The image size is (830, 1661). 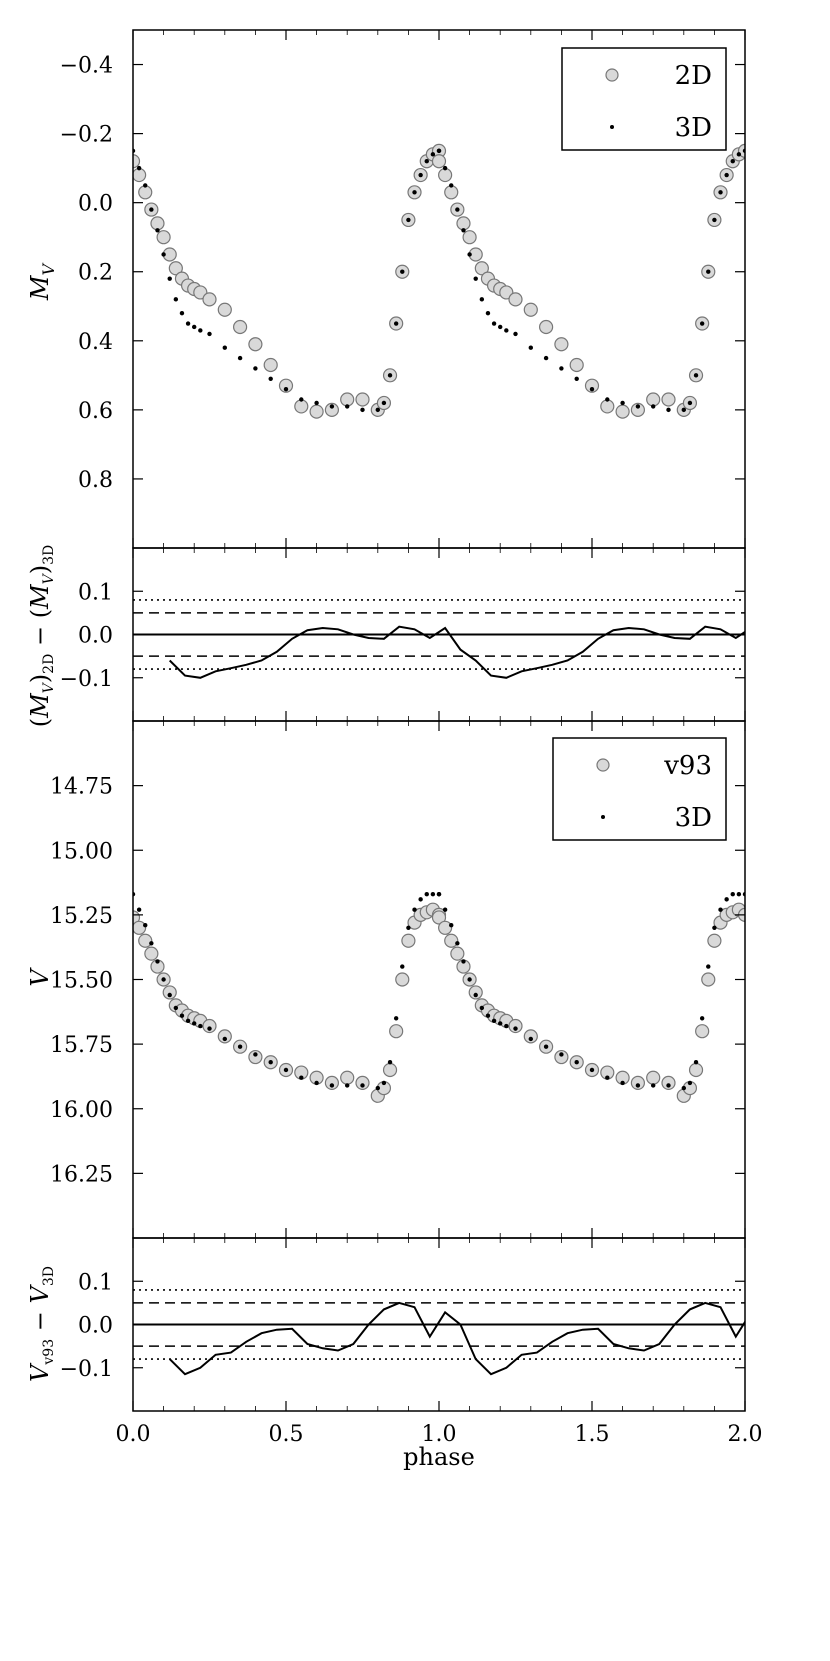 What do you see at coordinates (403, 634) in the screenshot?
I see `panel-mv-residual-ticks: 0.1 0.0 −0.1` at bounding box center [403, 634].